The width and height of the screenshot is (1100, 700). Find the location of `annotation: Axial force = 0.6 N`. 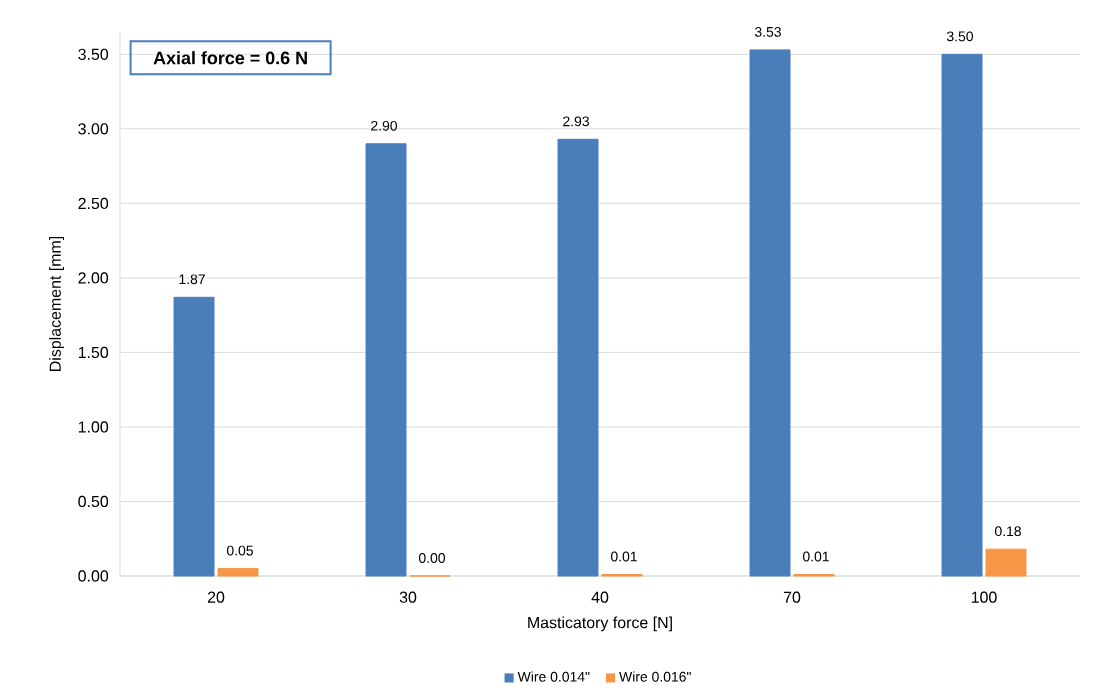

annotation: Axial force = 0.6 N is located at coordinates (230, 58).